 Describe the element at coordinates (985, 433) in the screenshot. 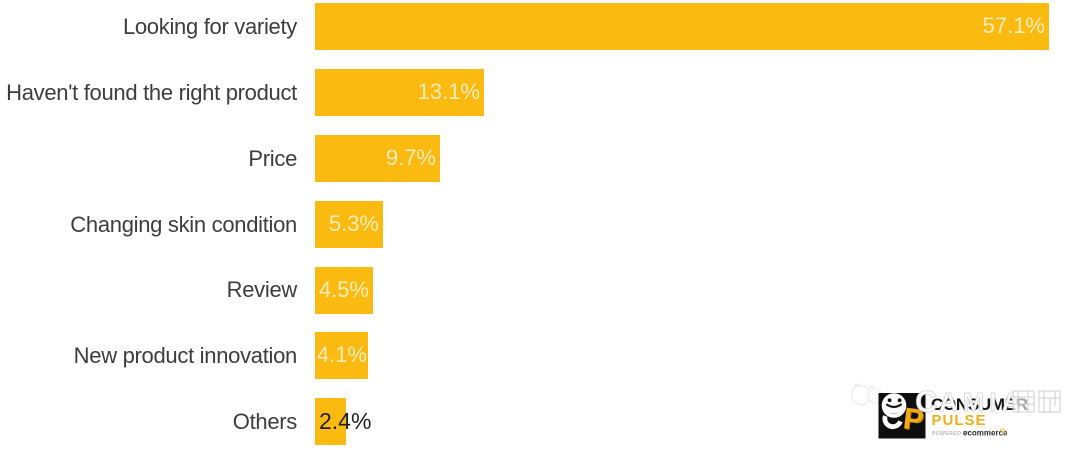

I see `svg-text: ecommerce` at that location.